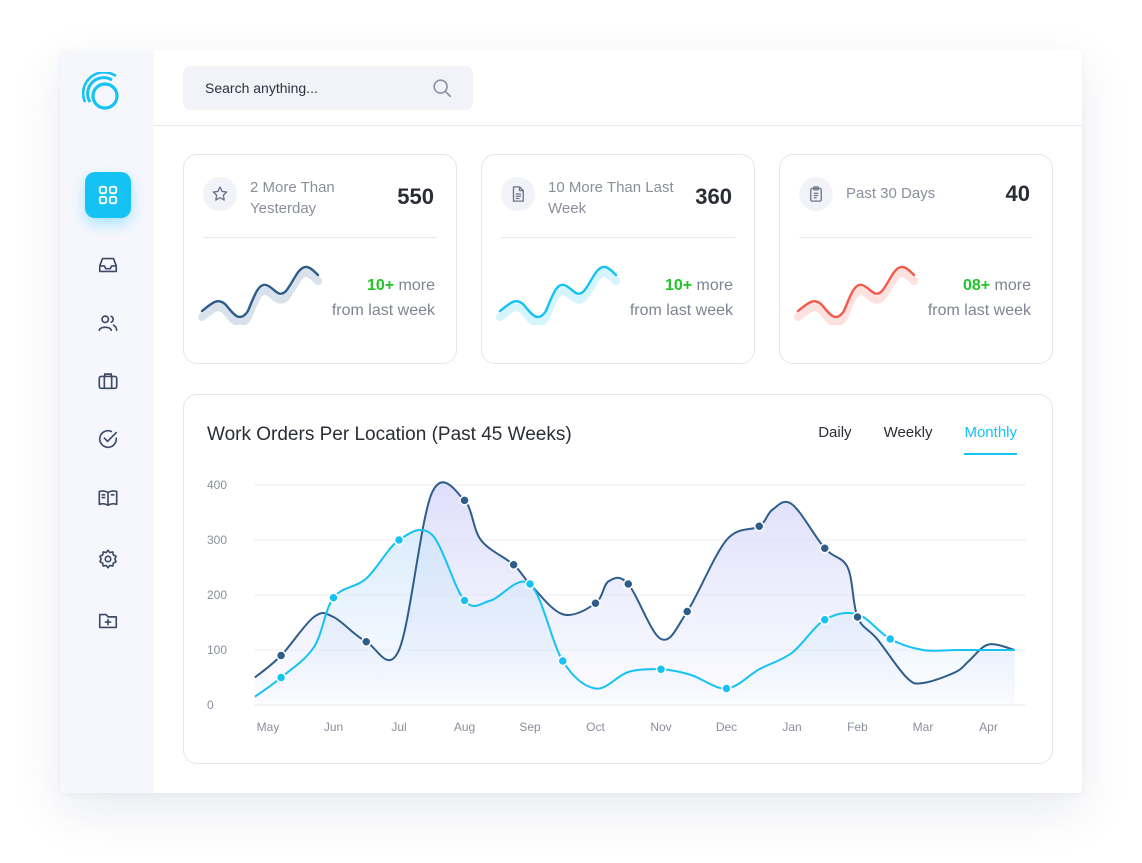 This screenshot has width=1142, height=863. I want to click on chart-title: Work Orders Per Location (Past 45 Weeks), so click(389, 434).